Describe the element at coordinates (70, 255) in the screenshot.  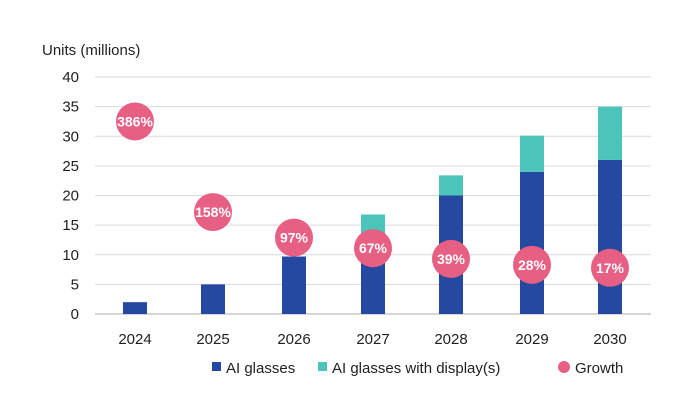
I see `y-tick-label: 10` at that location.